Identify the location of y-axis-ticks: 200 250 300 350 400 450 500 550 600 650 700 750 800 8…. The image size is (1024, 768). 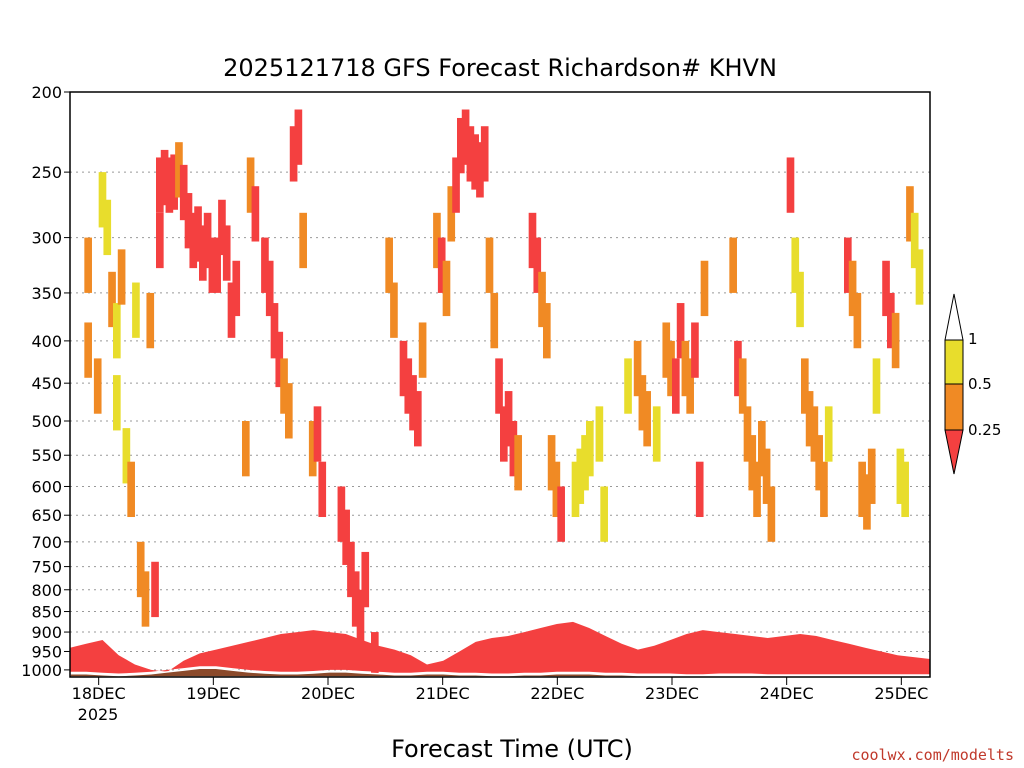
(45, 381).